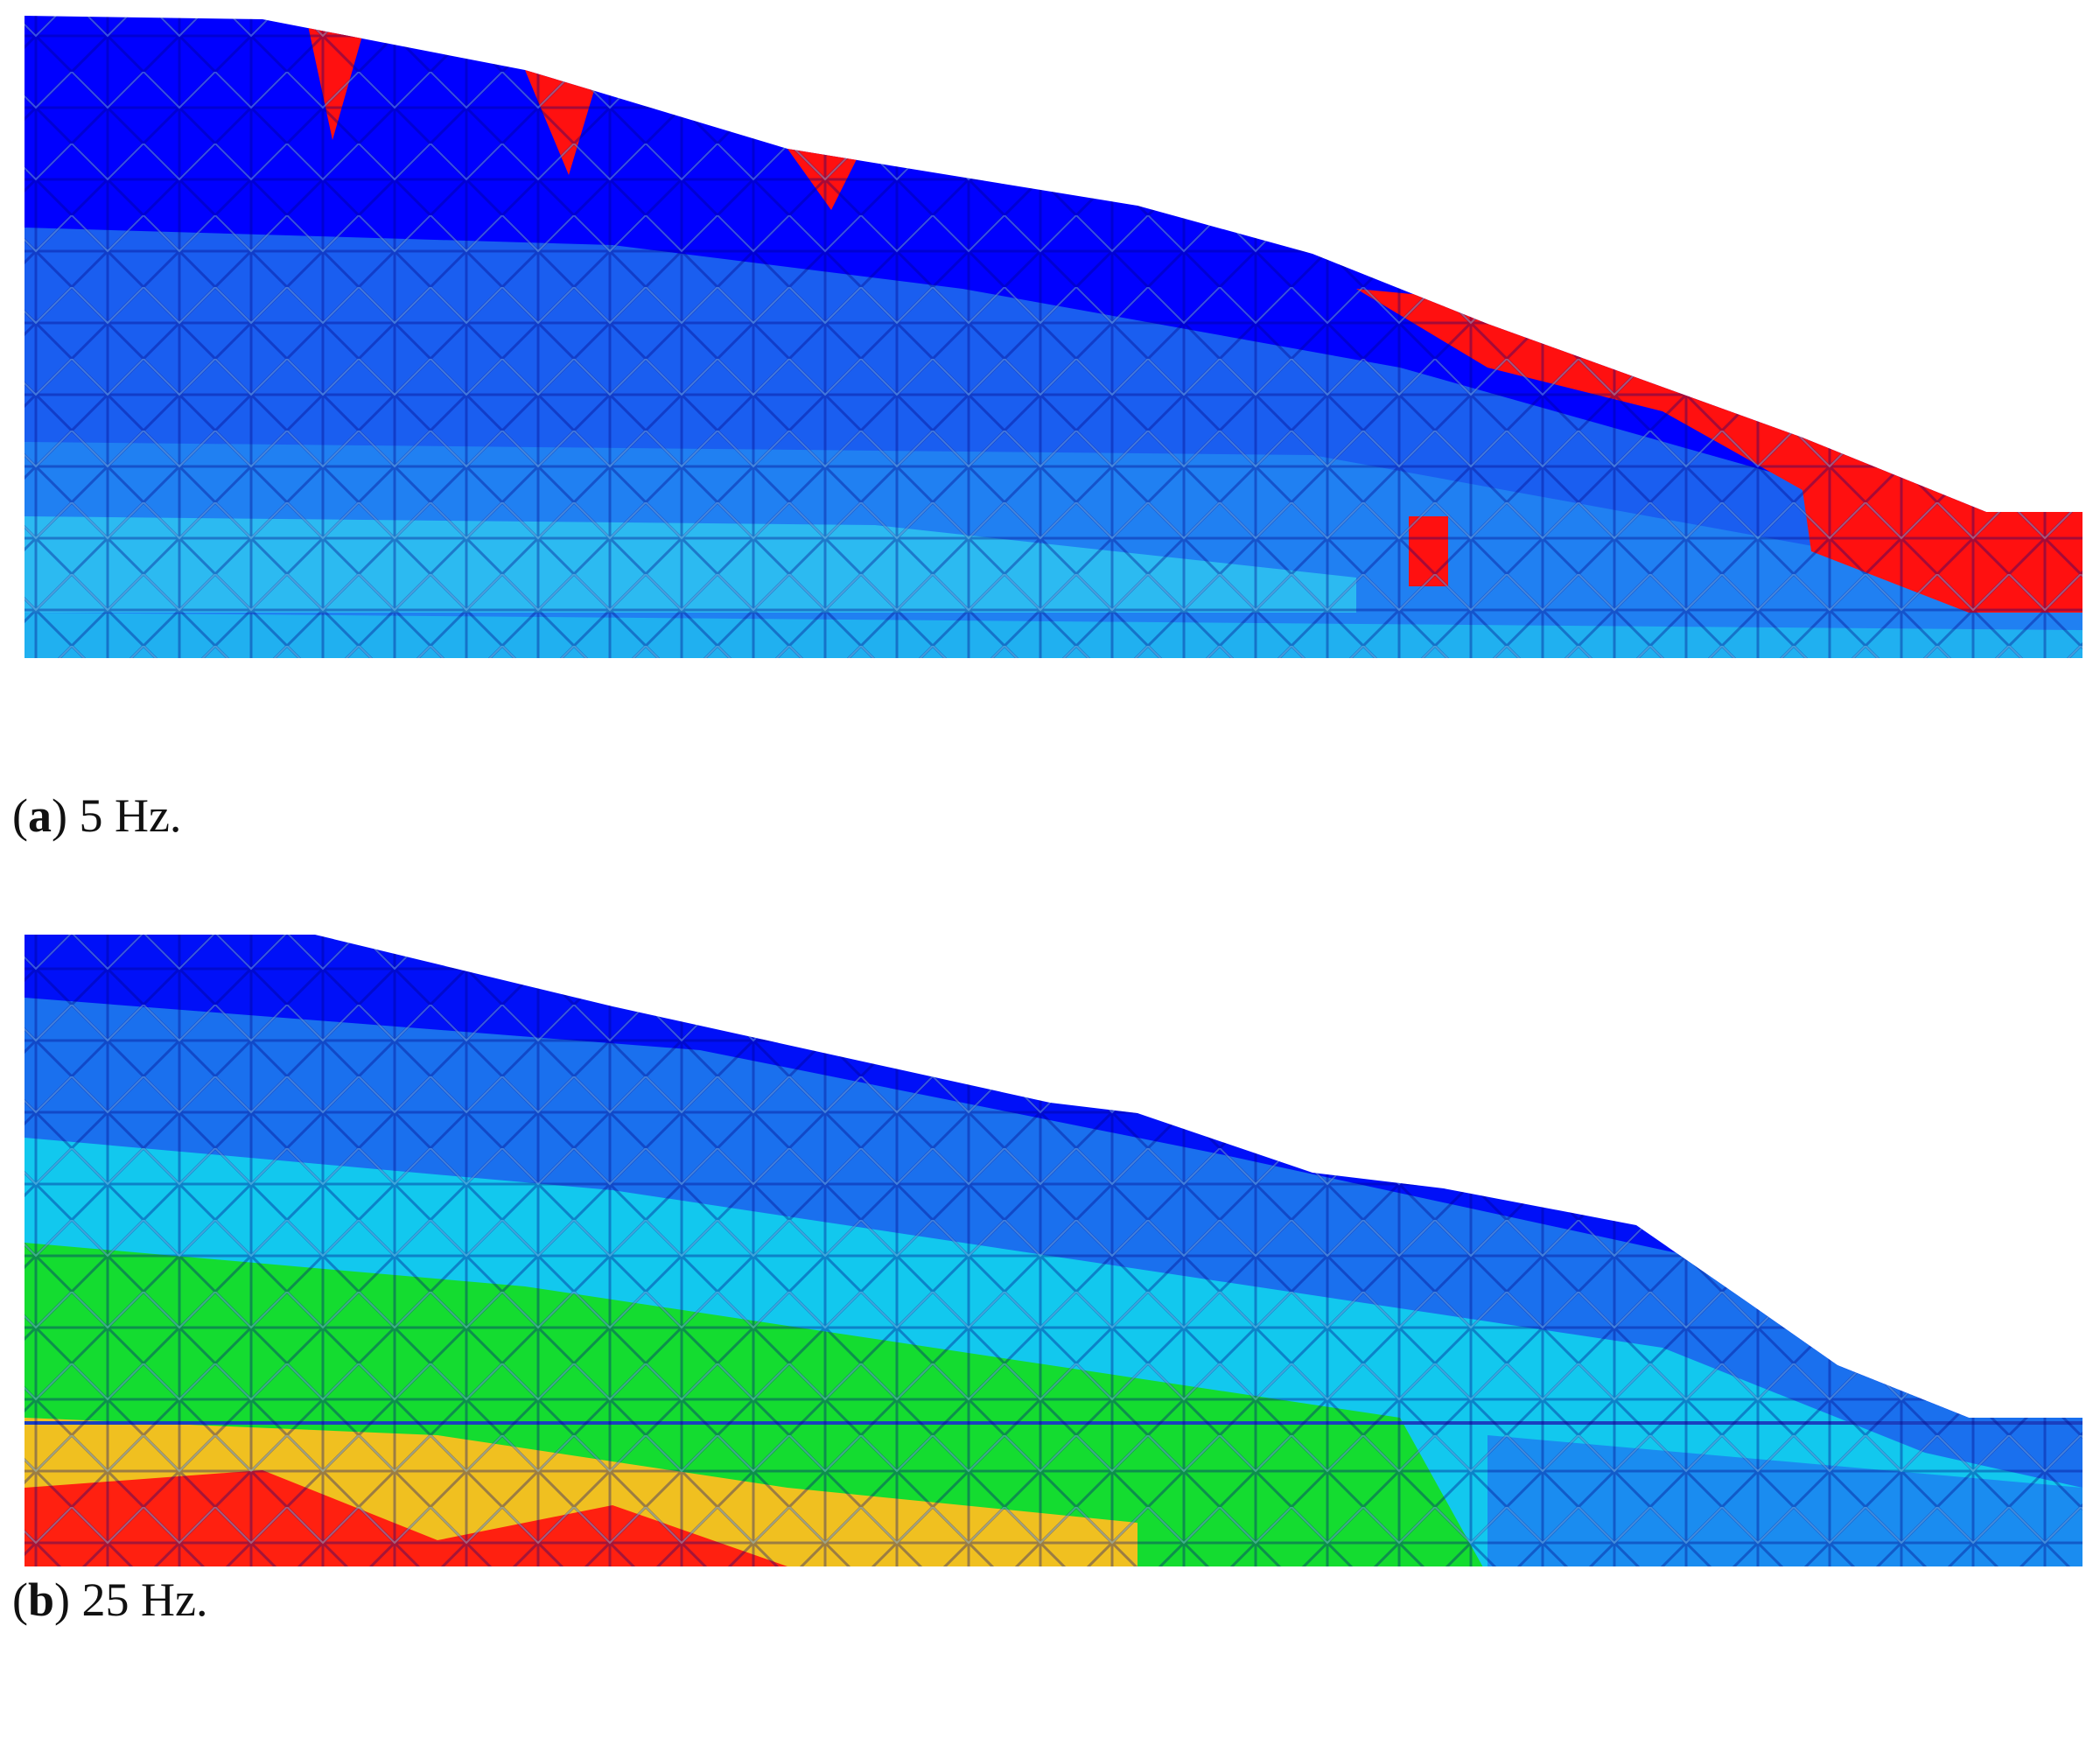 The image size is (2100, 1745). What do you see at coordinates (41, 1599) in the screenshot?
I see `caption-label: b` at bounding box center [41, 1599].